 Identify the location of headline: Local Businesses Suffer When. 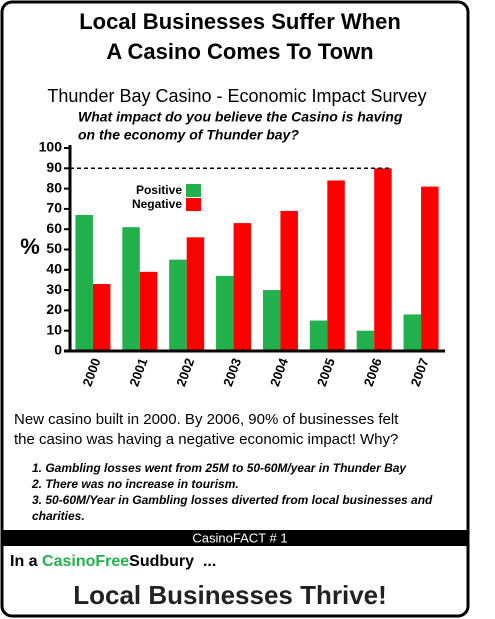
(240, 21).